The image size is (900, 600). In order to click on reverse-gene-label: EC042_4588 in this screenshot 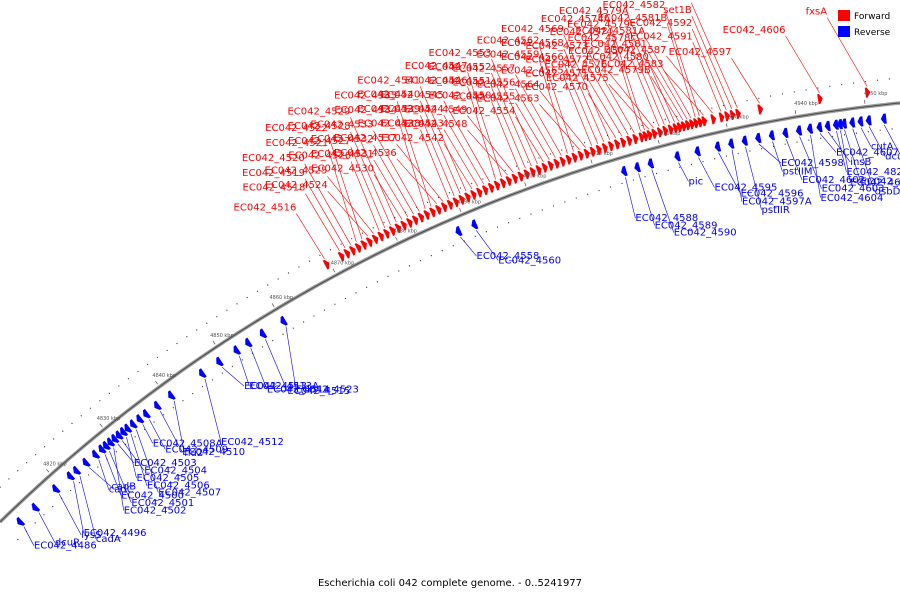, I will do `click(666, 218)`.